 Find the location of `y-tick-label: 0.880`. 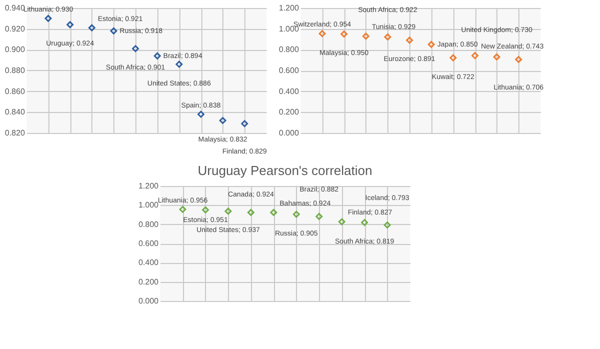

y-tick-label: 0.880 is located at coordinates (15, 70).